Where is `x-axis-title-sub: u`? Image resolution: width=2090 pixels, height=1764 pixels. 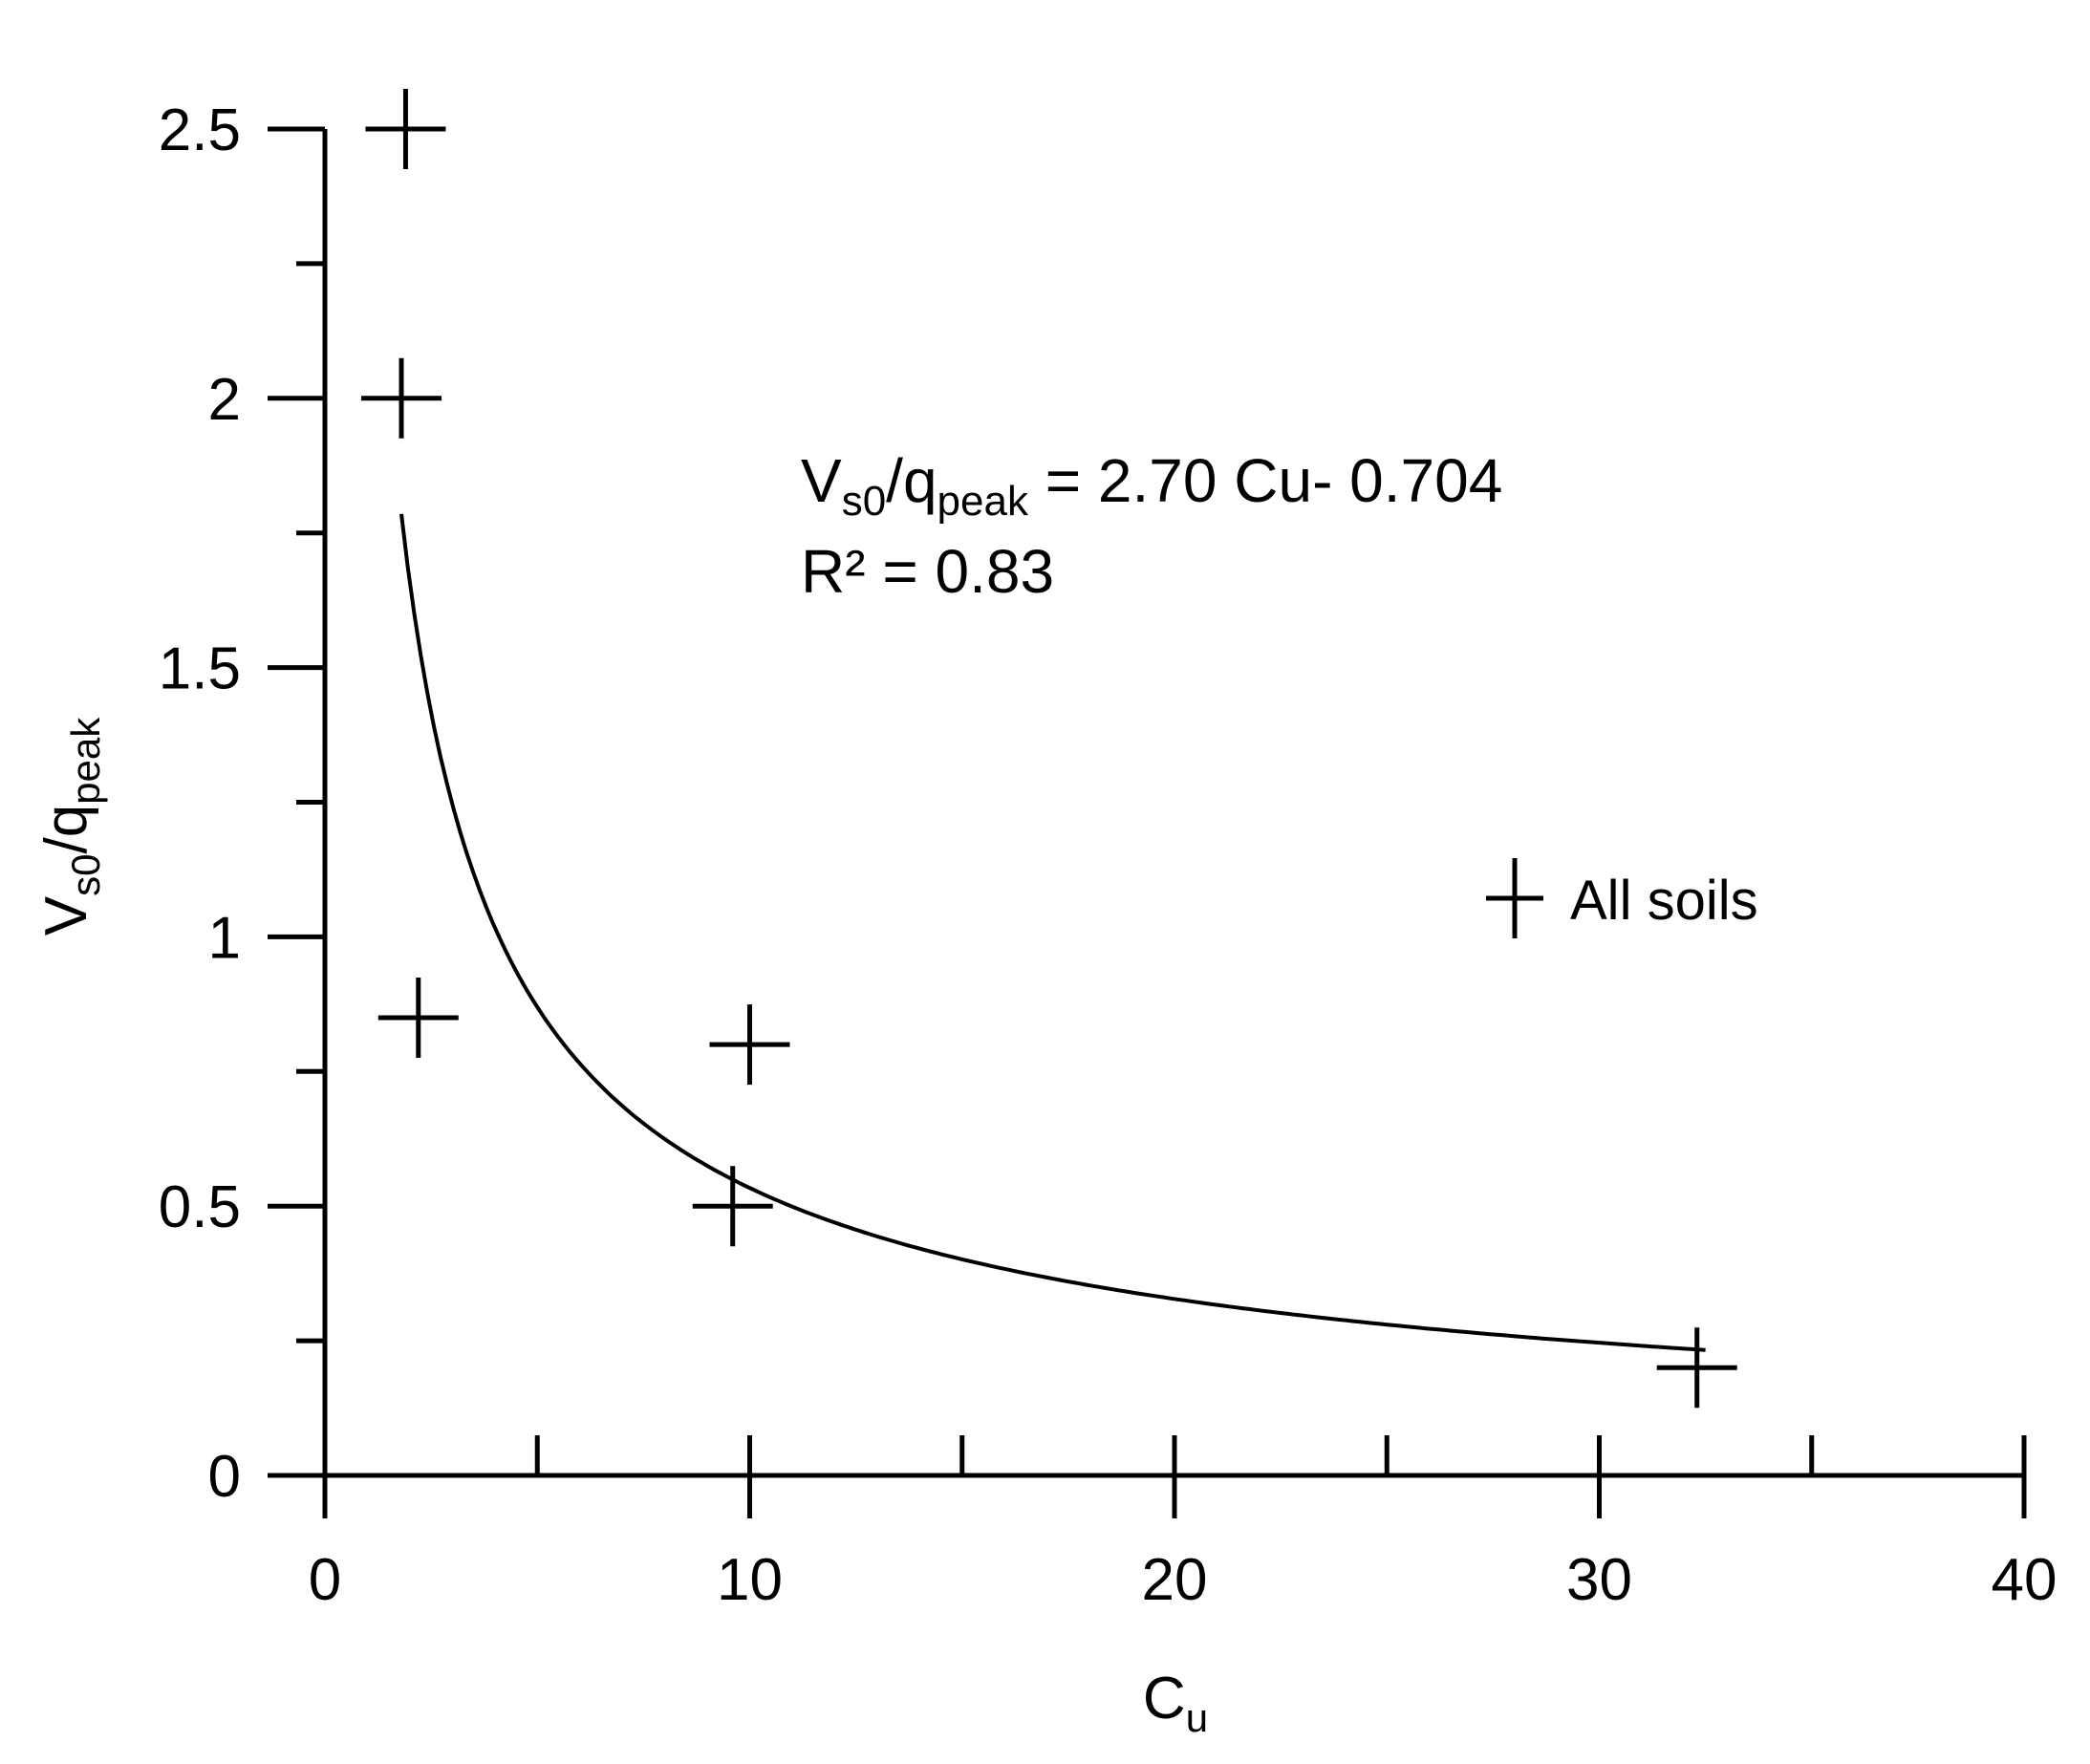
x-axis-title-sub: u is located at coordinates (1197, 1718).